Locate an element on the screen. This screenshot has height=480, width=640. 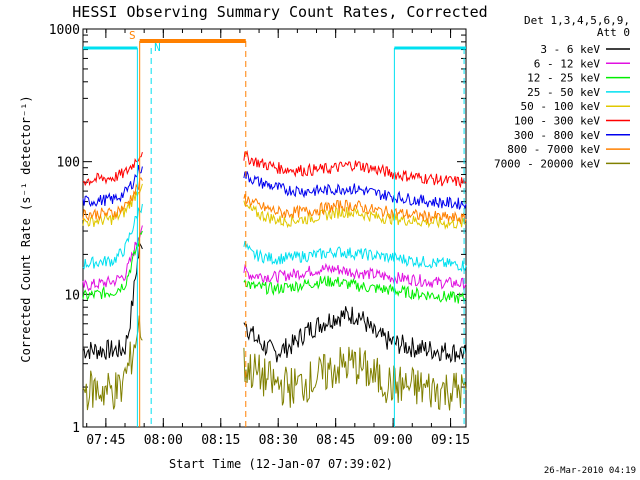
x-tick-label: 08:00 is located at coordinates (163, 440).